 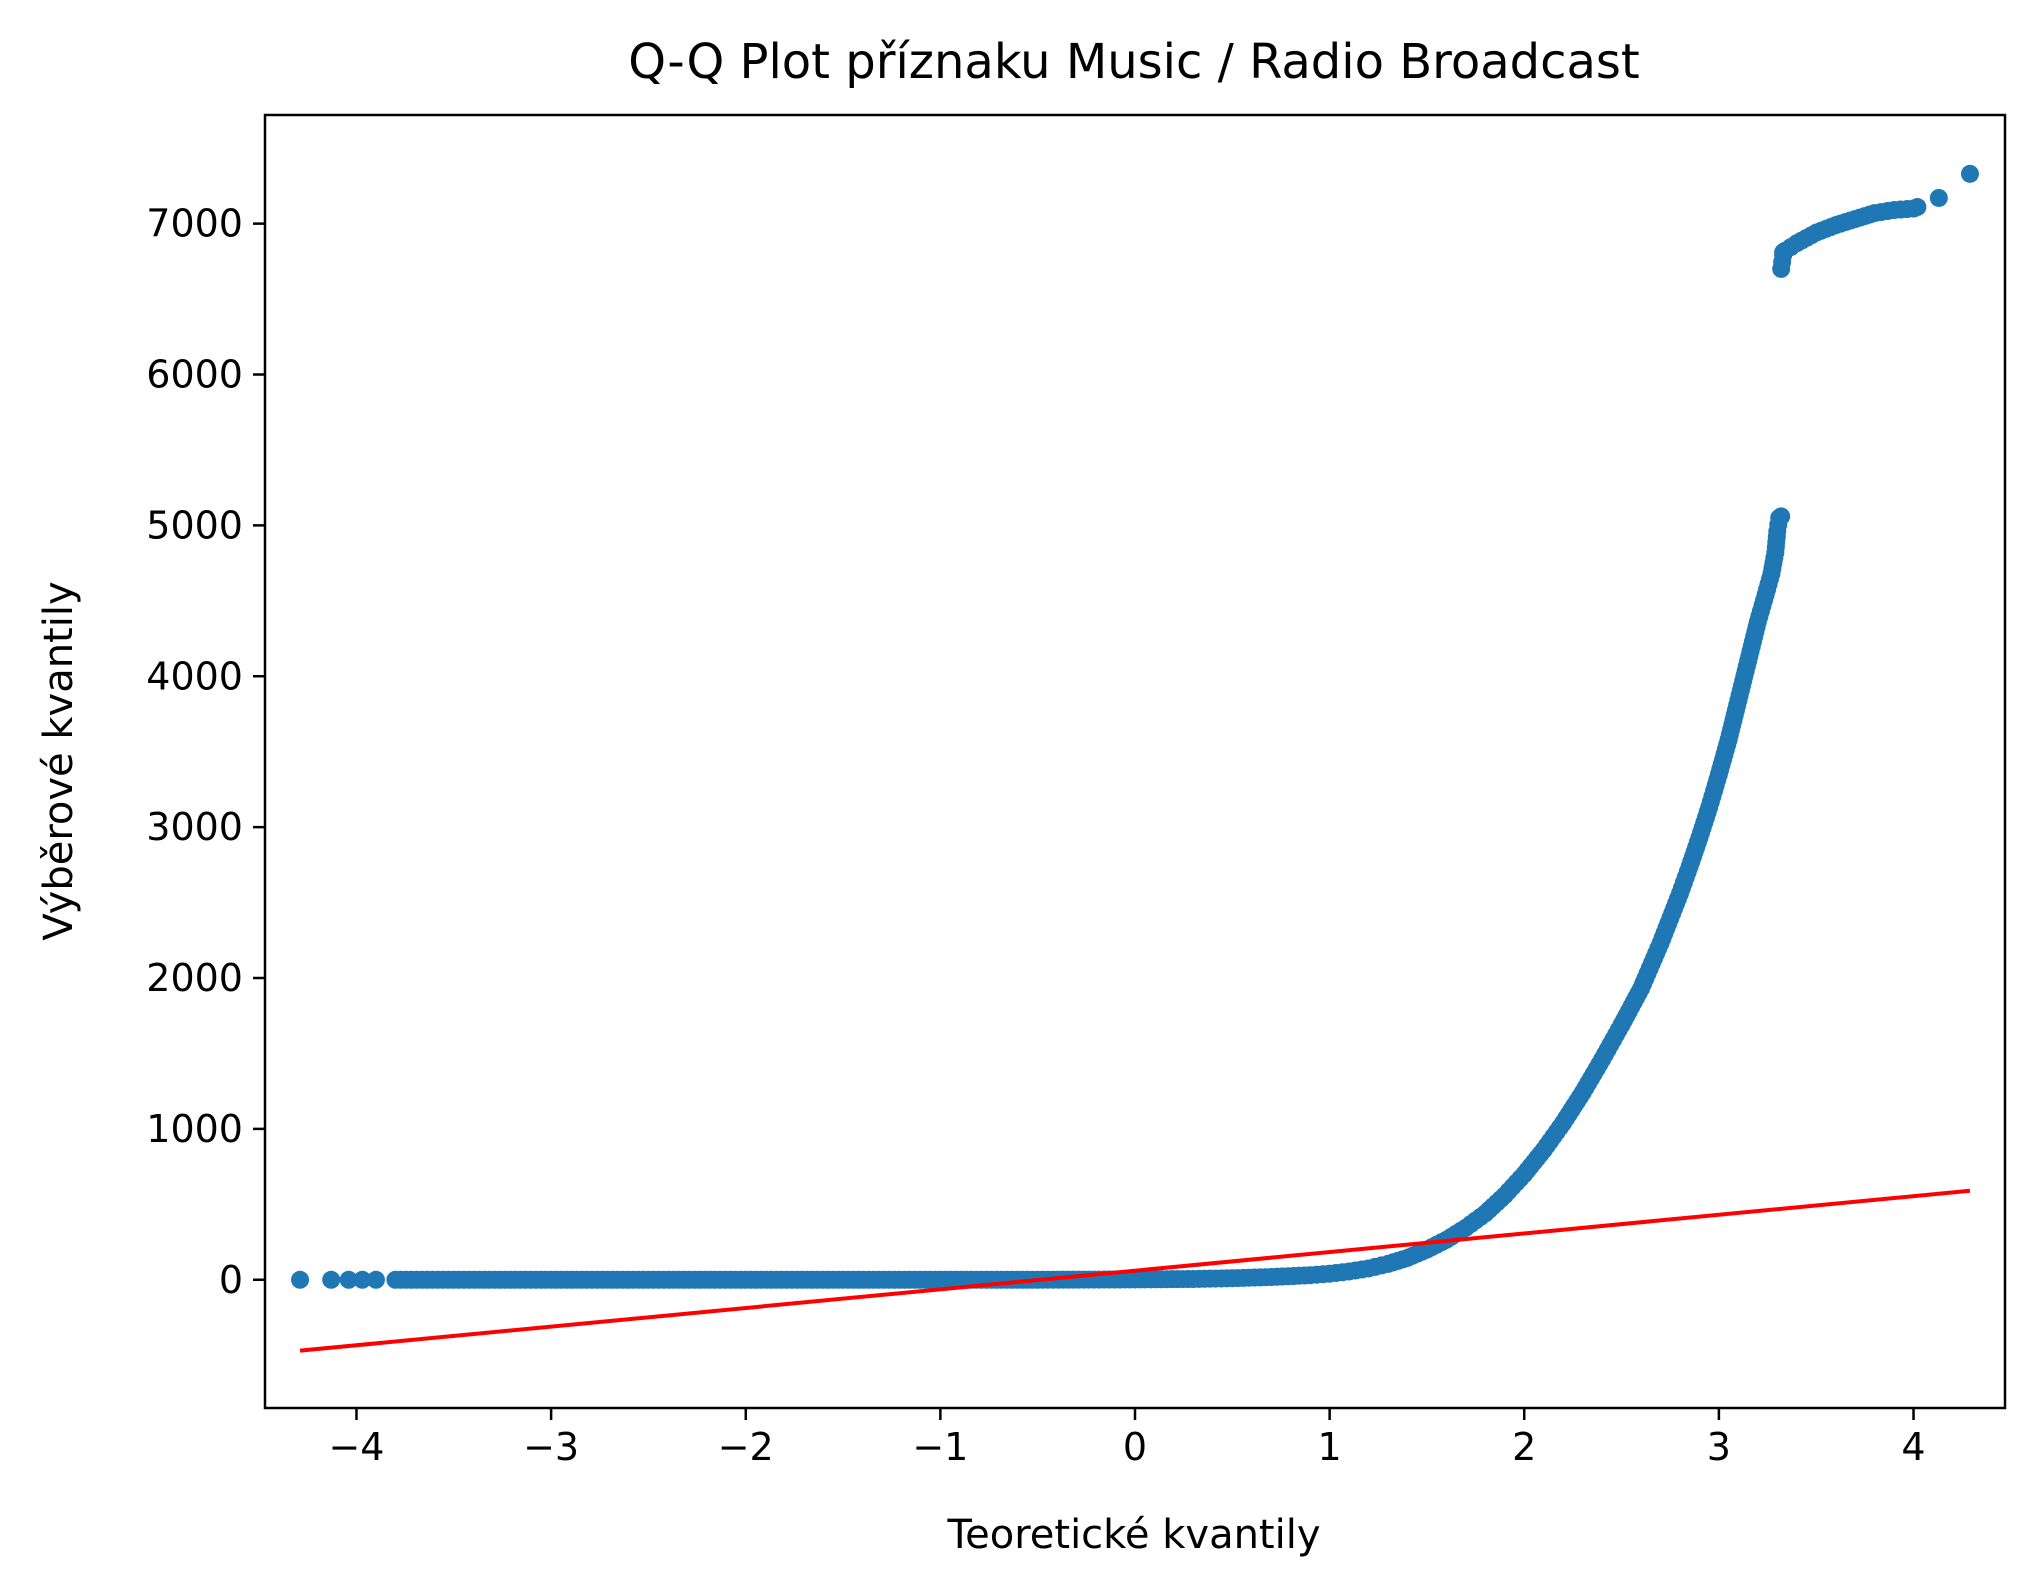 What do you see at coordinates (194, 224) in the screenshot?
I see `y-tick-label: 7000` at bounding box center [194, 224].